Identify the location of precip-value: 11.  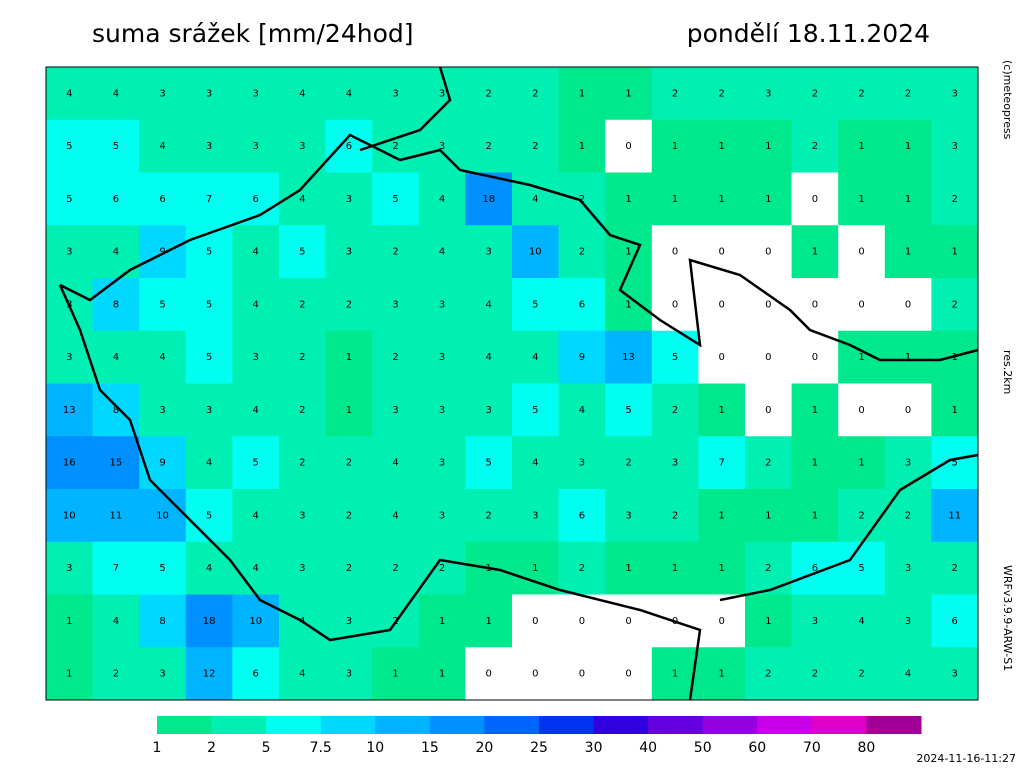
(116, 515).